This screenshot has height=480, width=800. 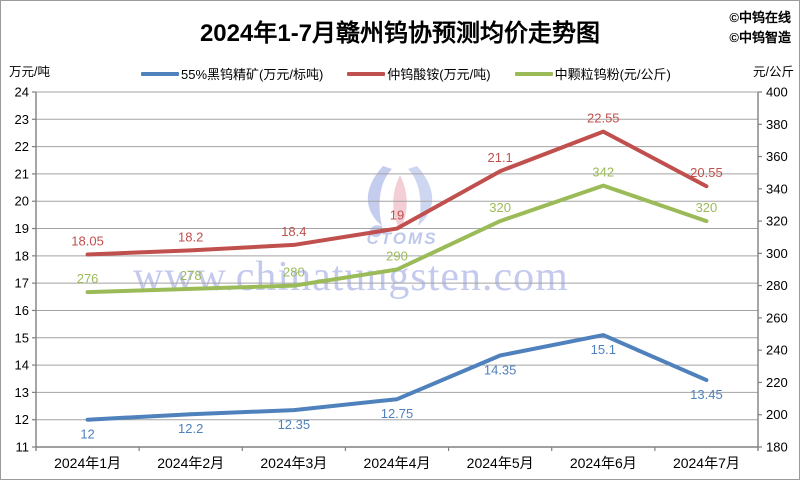 I want to click on left-tick-label: 15, so click(x=22, y=337).